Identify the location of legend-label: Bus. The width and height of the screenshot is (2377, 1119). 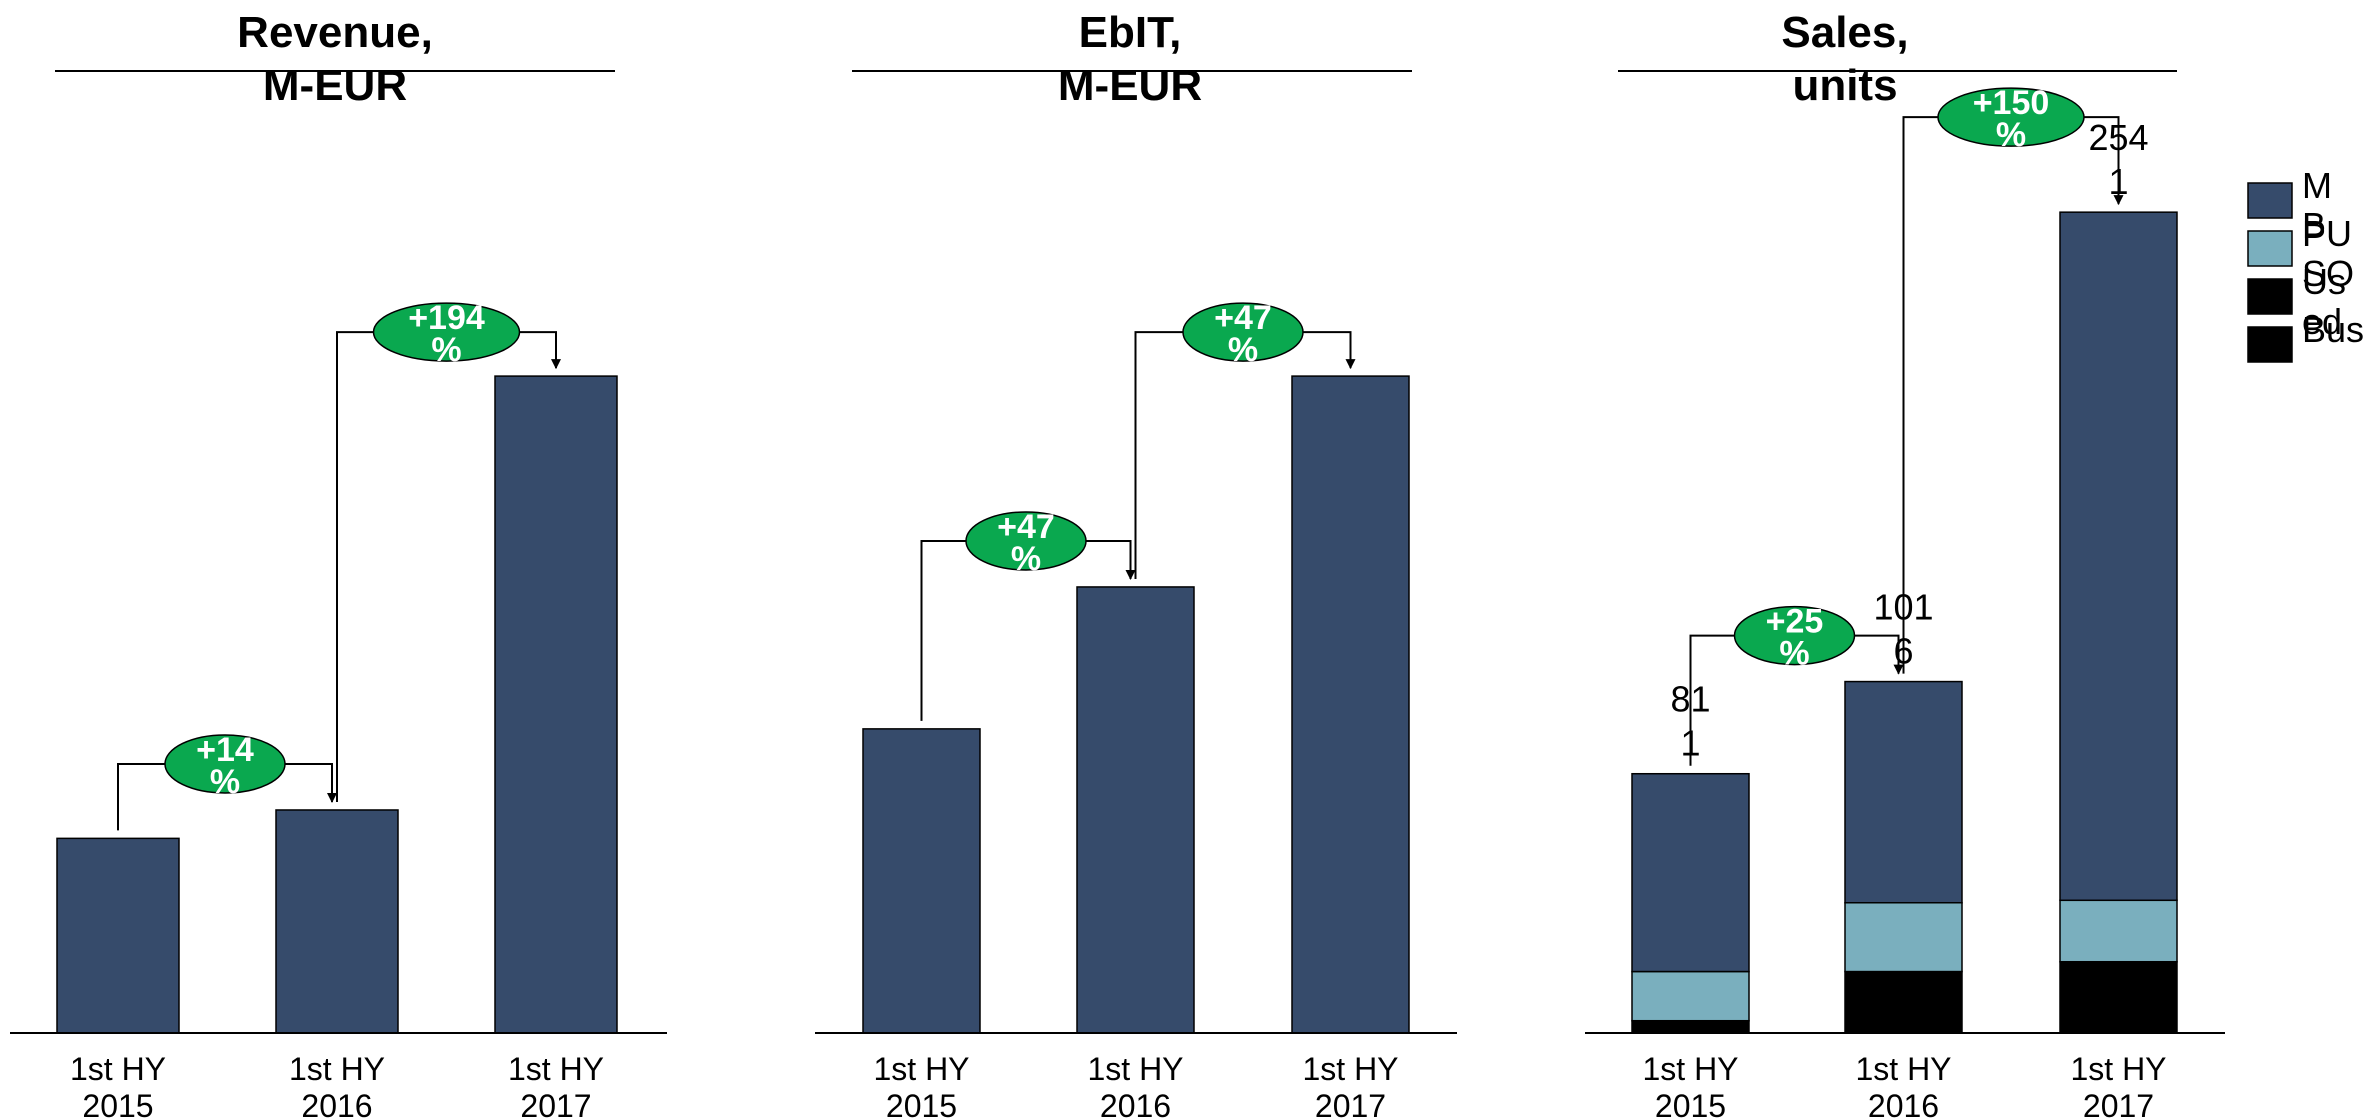
(2333, 329).